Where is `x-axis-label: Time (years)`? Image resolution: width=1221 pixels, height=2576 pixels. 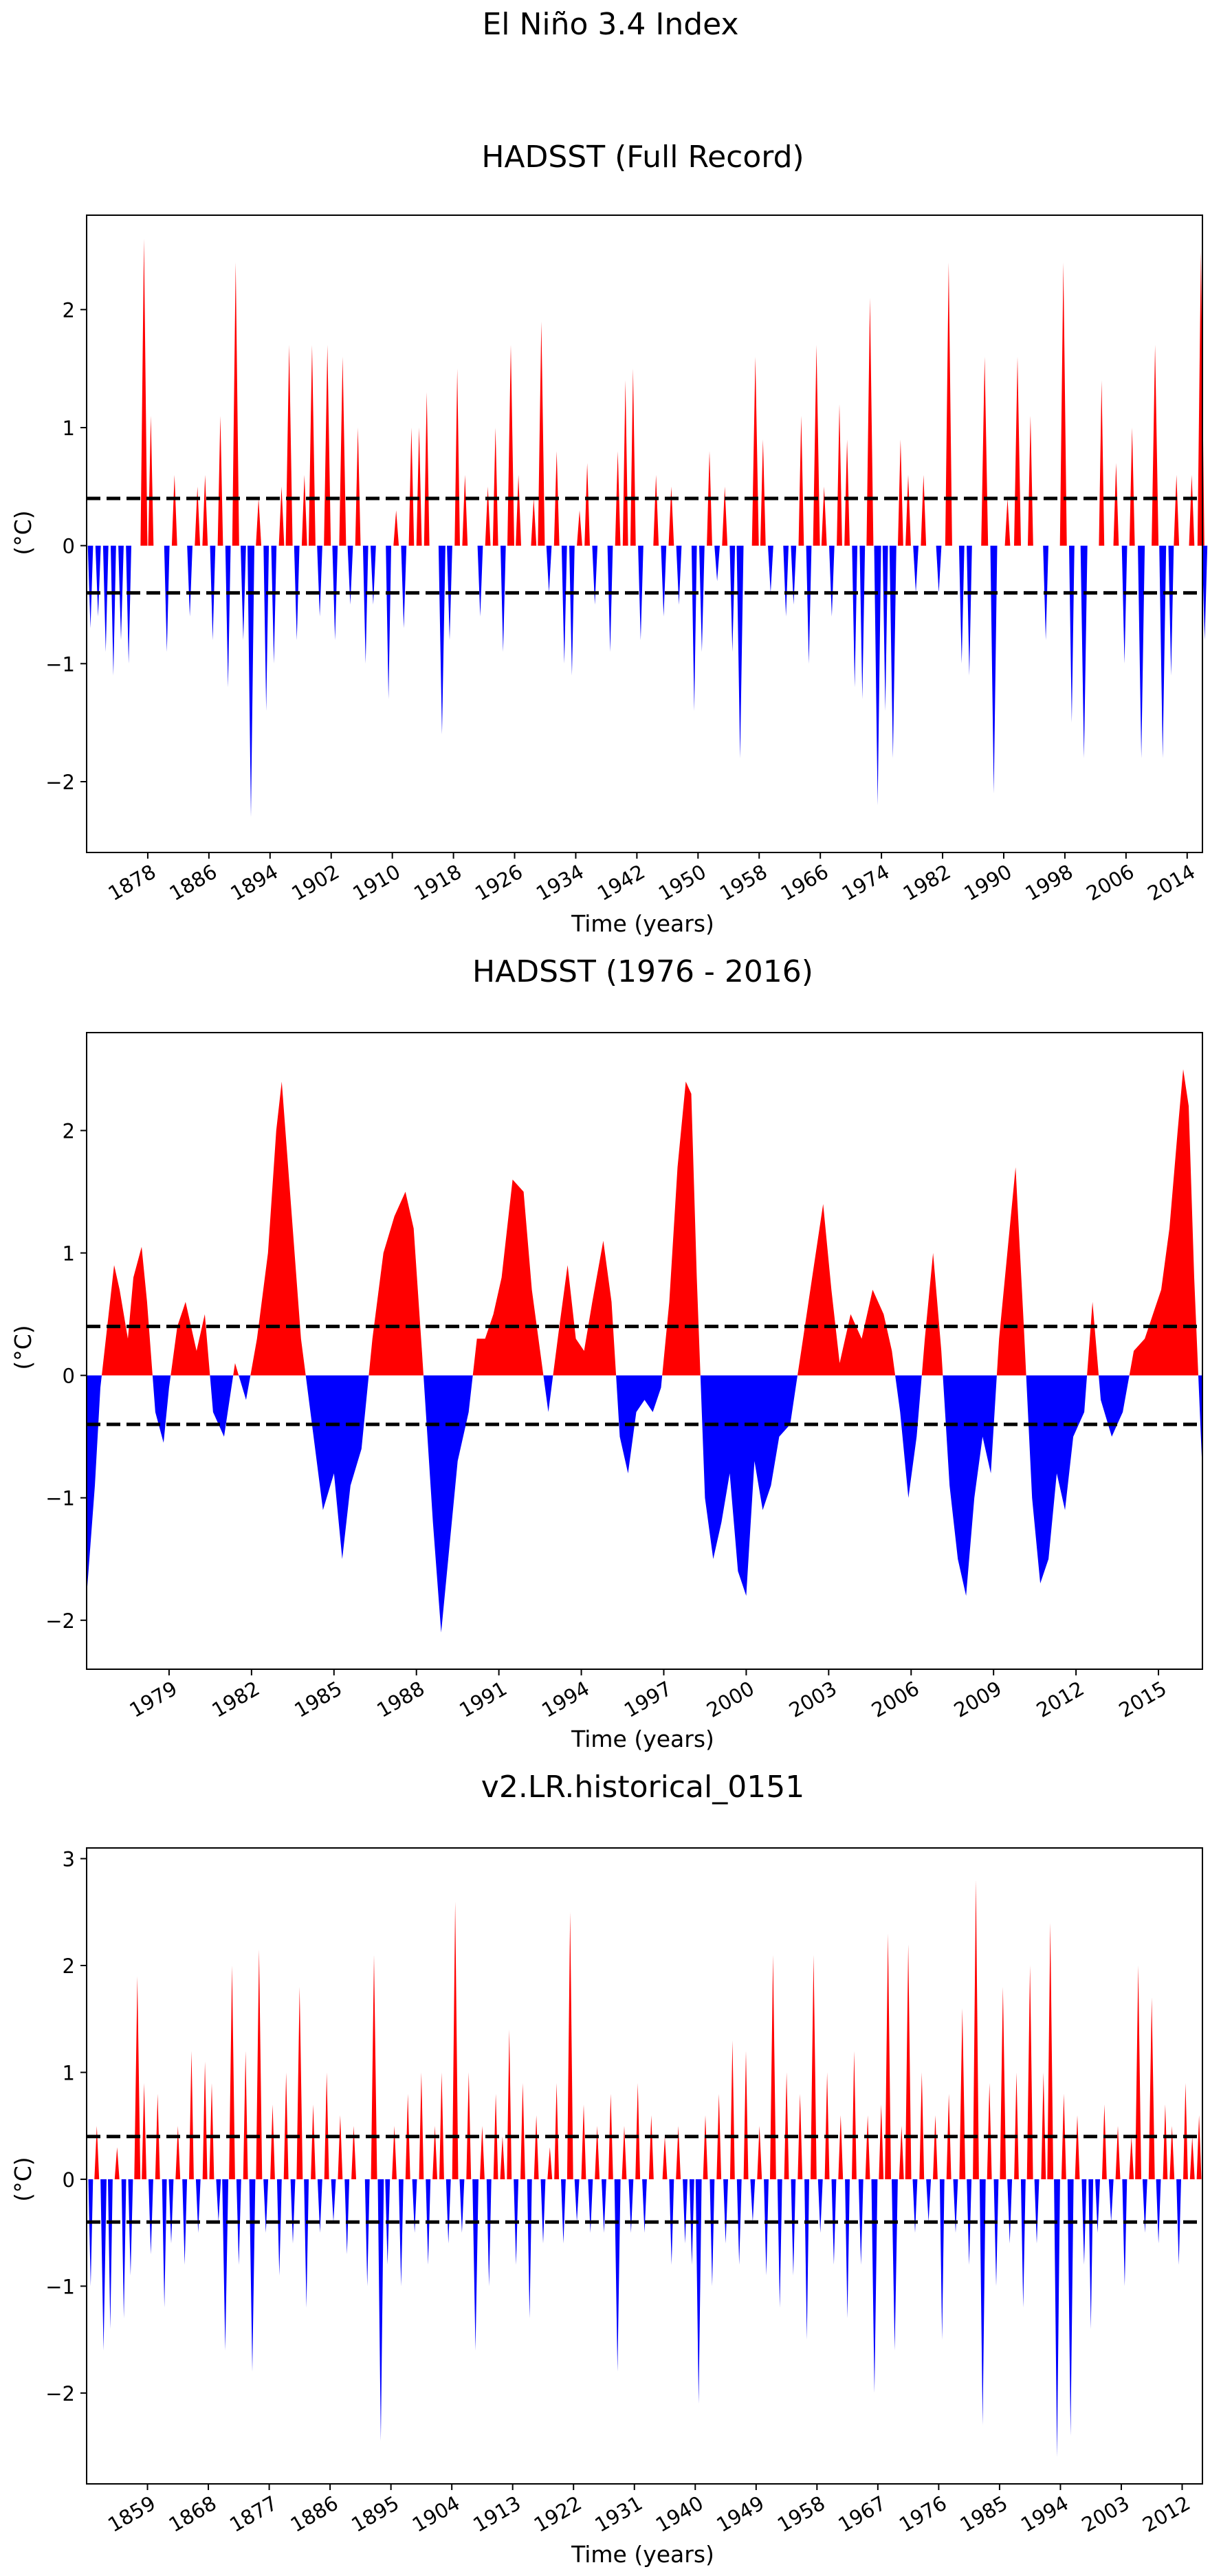
x-axis-label: Time (years) is located at coordinates (642, 923).